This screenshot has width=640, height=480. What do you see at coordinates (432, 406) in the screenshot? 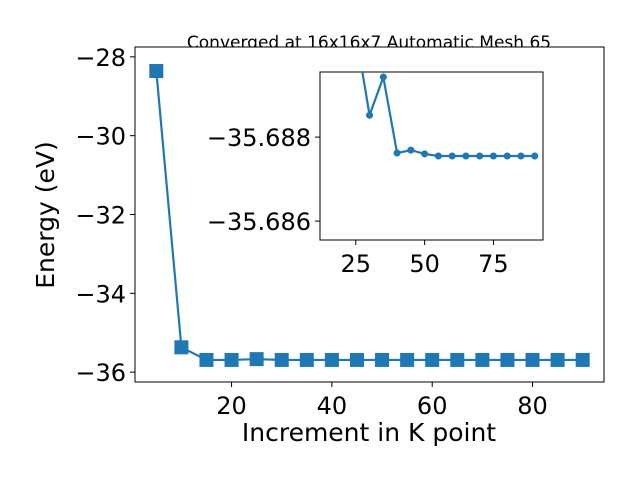
I see `x-tick-label: 60` at bounding box center [432, 406].